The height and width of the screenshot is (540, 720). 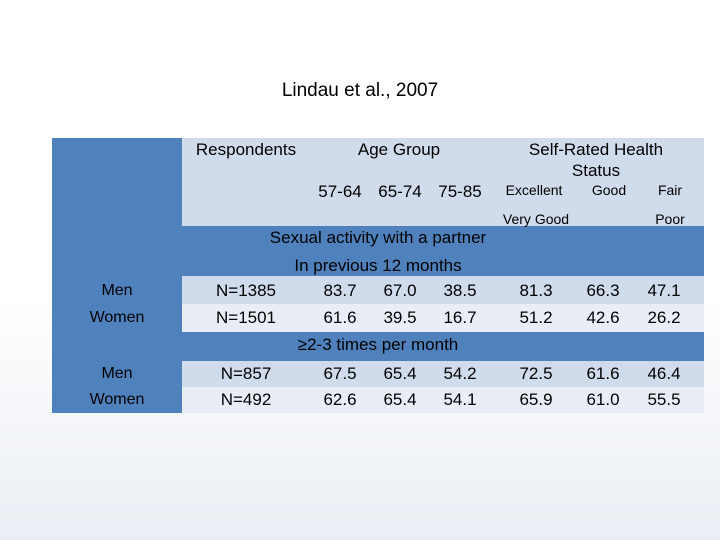 I want to click on header-health-col: Fair, so click(x=670, y=190).